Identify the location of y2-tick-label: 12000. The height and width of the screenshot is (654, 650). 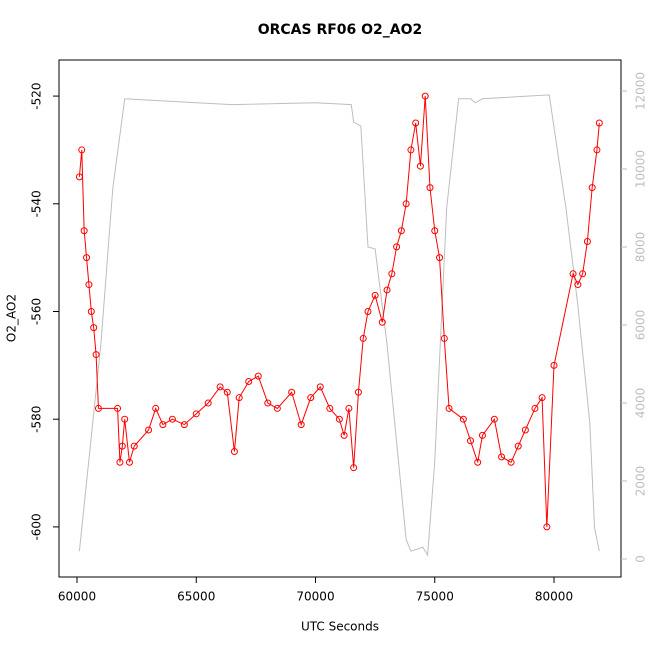
(641, 91).